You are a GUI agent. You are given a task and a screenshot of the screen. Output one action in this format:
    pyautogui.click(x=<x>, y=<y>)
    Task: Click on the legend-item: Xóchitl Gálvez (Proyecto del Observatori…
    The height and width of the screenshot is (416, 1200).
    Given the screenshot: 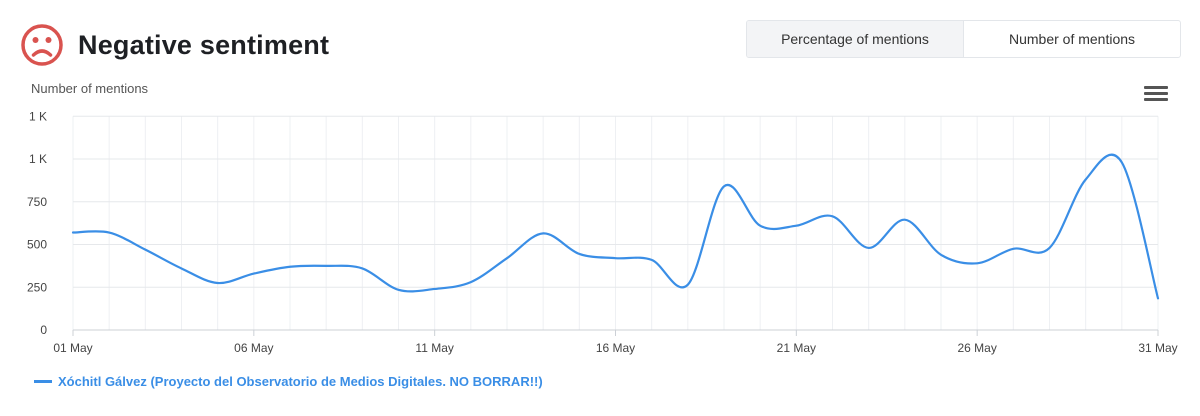 What is the action you would take?
    pyautogui.click(x=288, y=381)
    